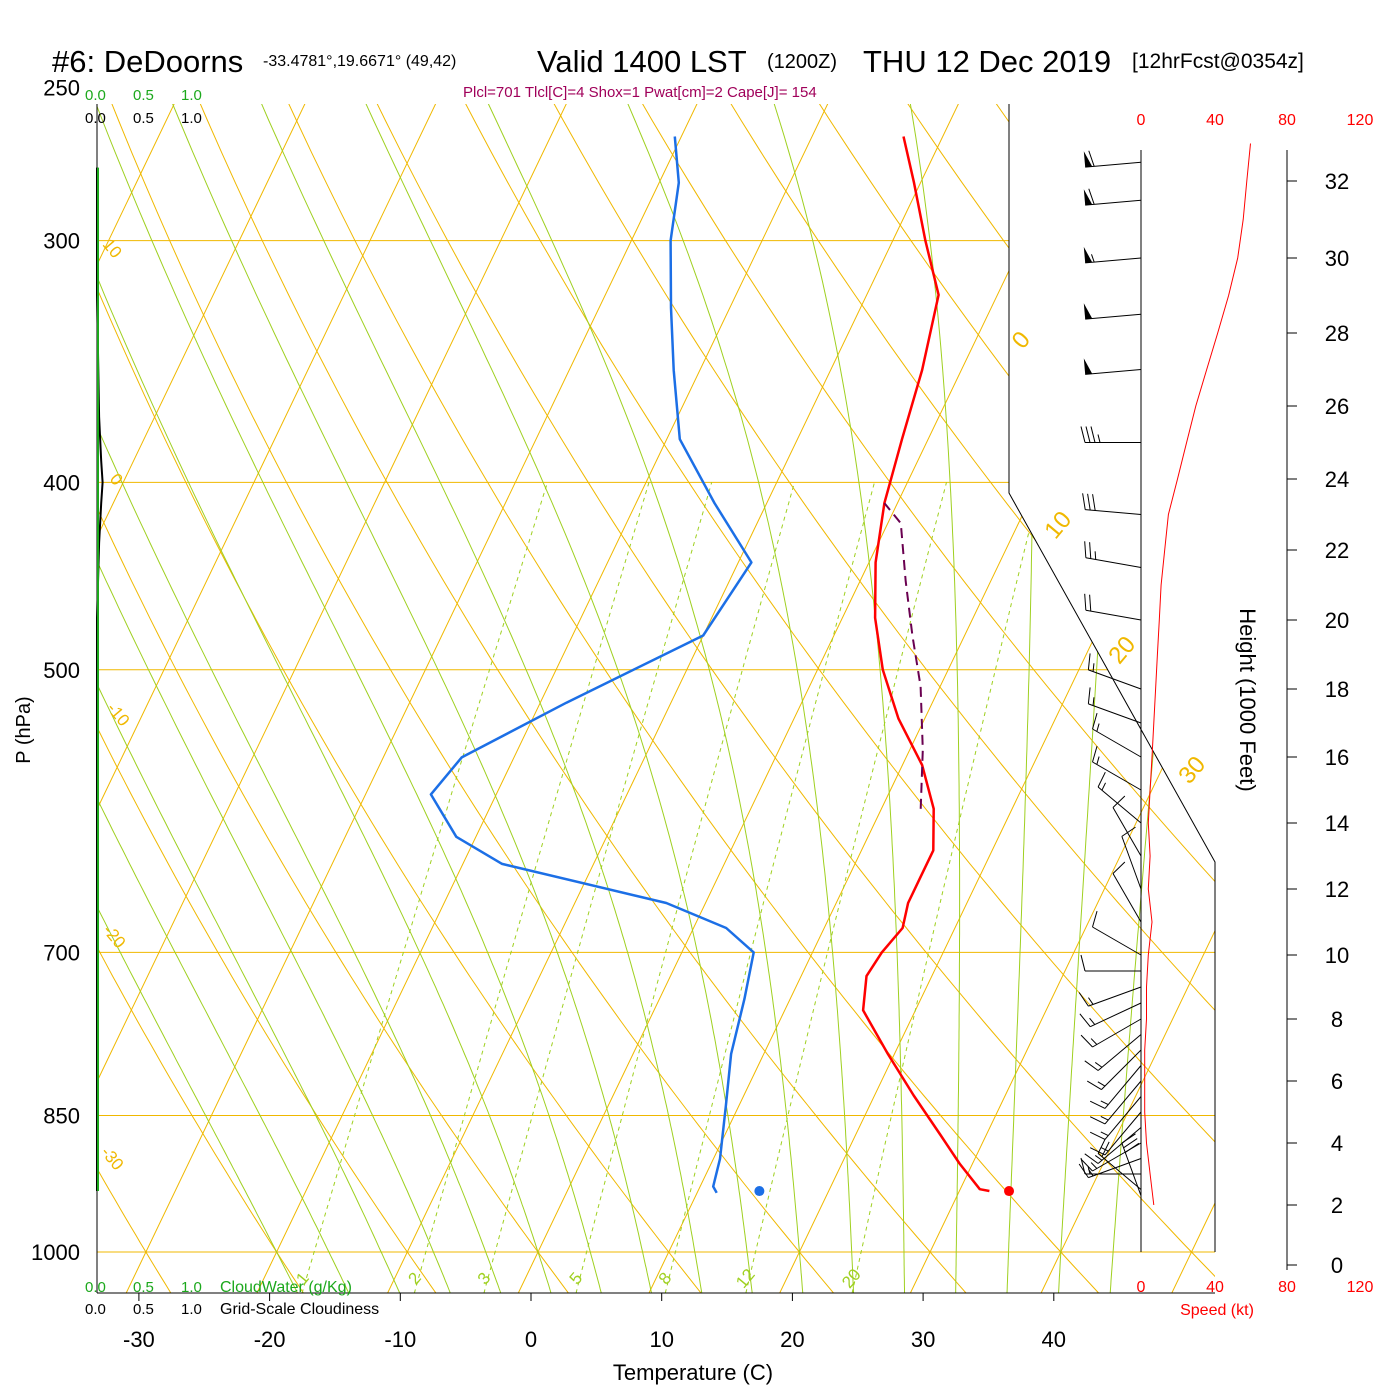  What do you see at coordinates (802, 62) in the screenshot?
I see `valid-zulu: (1200Z)` at bounding box center [802, 62].